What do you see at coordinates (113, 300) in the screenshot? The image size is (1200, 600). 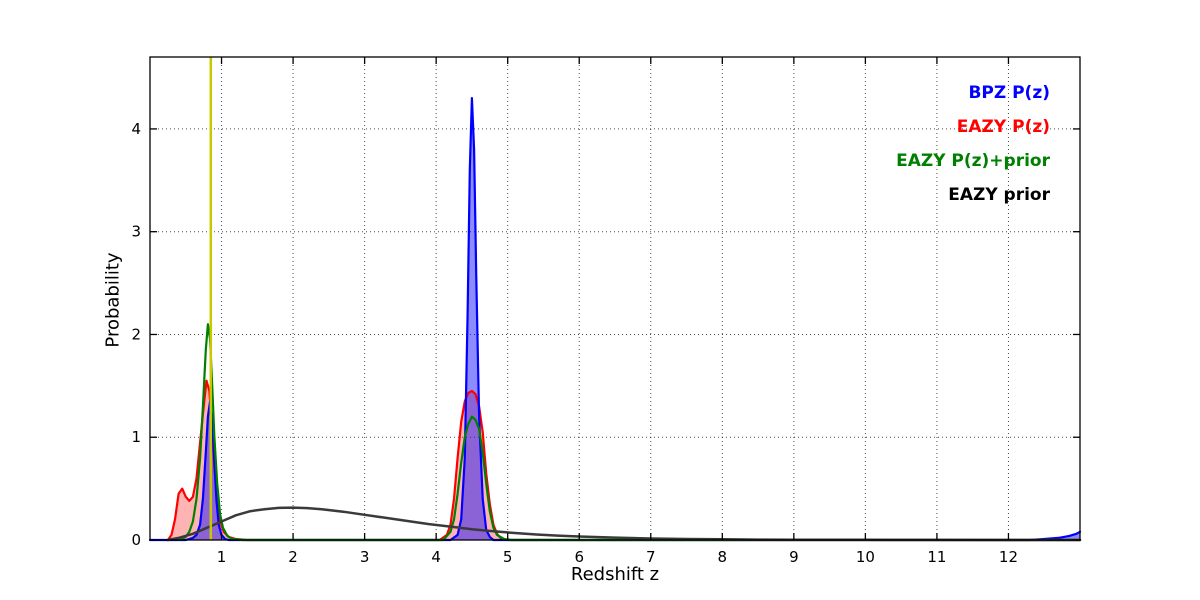 I see `y-axis-label: Probability` at bounding box center [113, 300].